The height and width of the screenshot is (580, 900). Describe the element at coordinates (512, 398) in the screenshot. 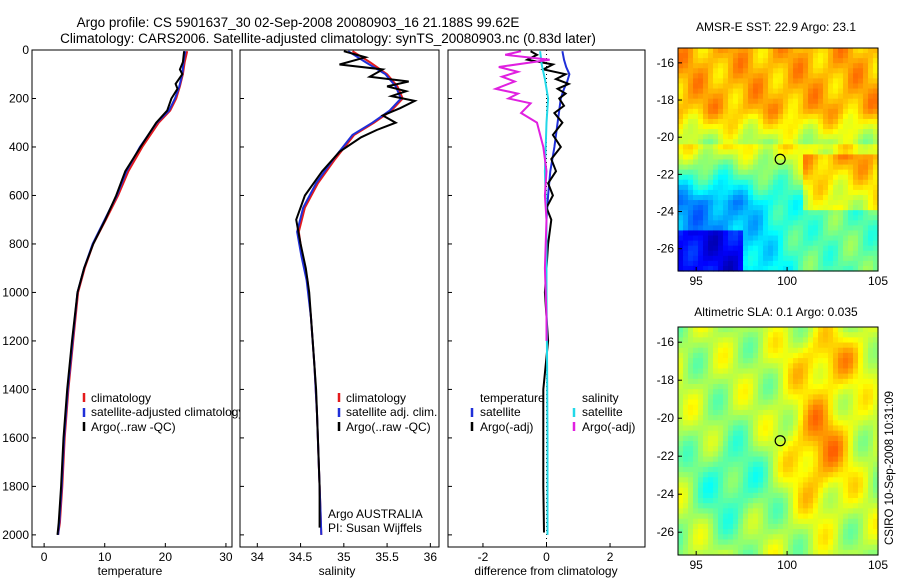

I see `legend-header-temperature: temperature` at that location.